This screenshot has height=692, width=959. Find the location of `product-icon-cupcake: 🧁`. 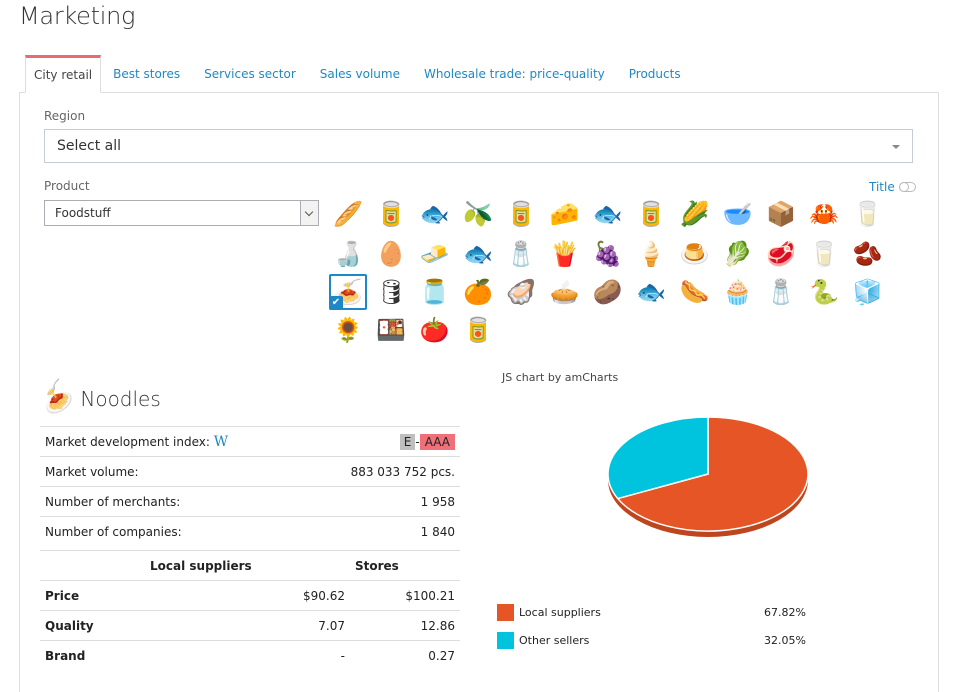

product-icon-cupcake: 🧁 is located at coordinates (738, 292).